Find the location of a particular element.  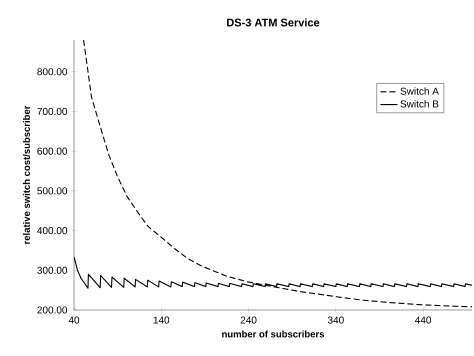

x-tick-label: 440 is located at coordinates (423, 320).